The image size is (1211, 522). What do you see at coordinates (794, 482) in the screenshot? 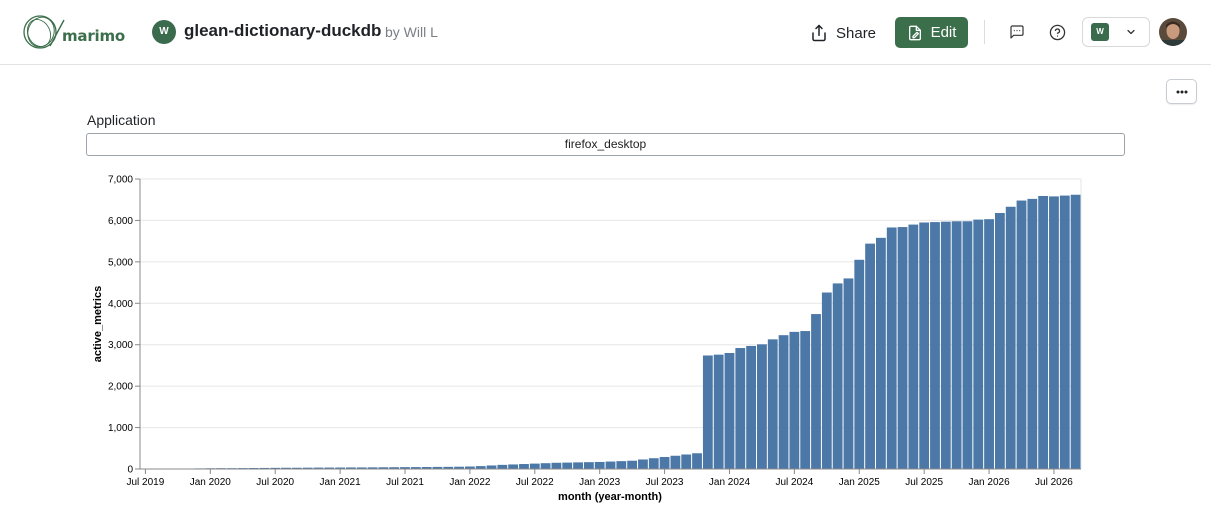
I see `x-tick-label: Jul 2024` at bounding box center [794, 482].